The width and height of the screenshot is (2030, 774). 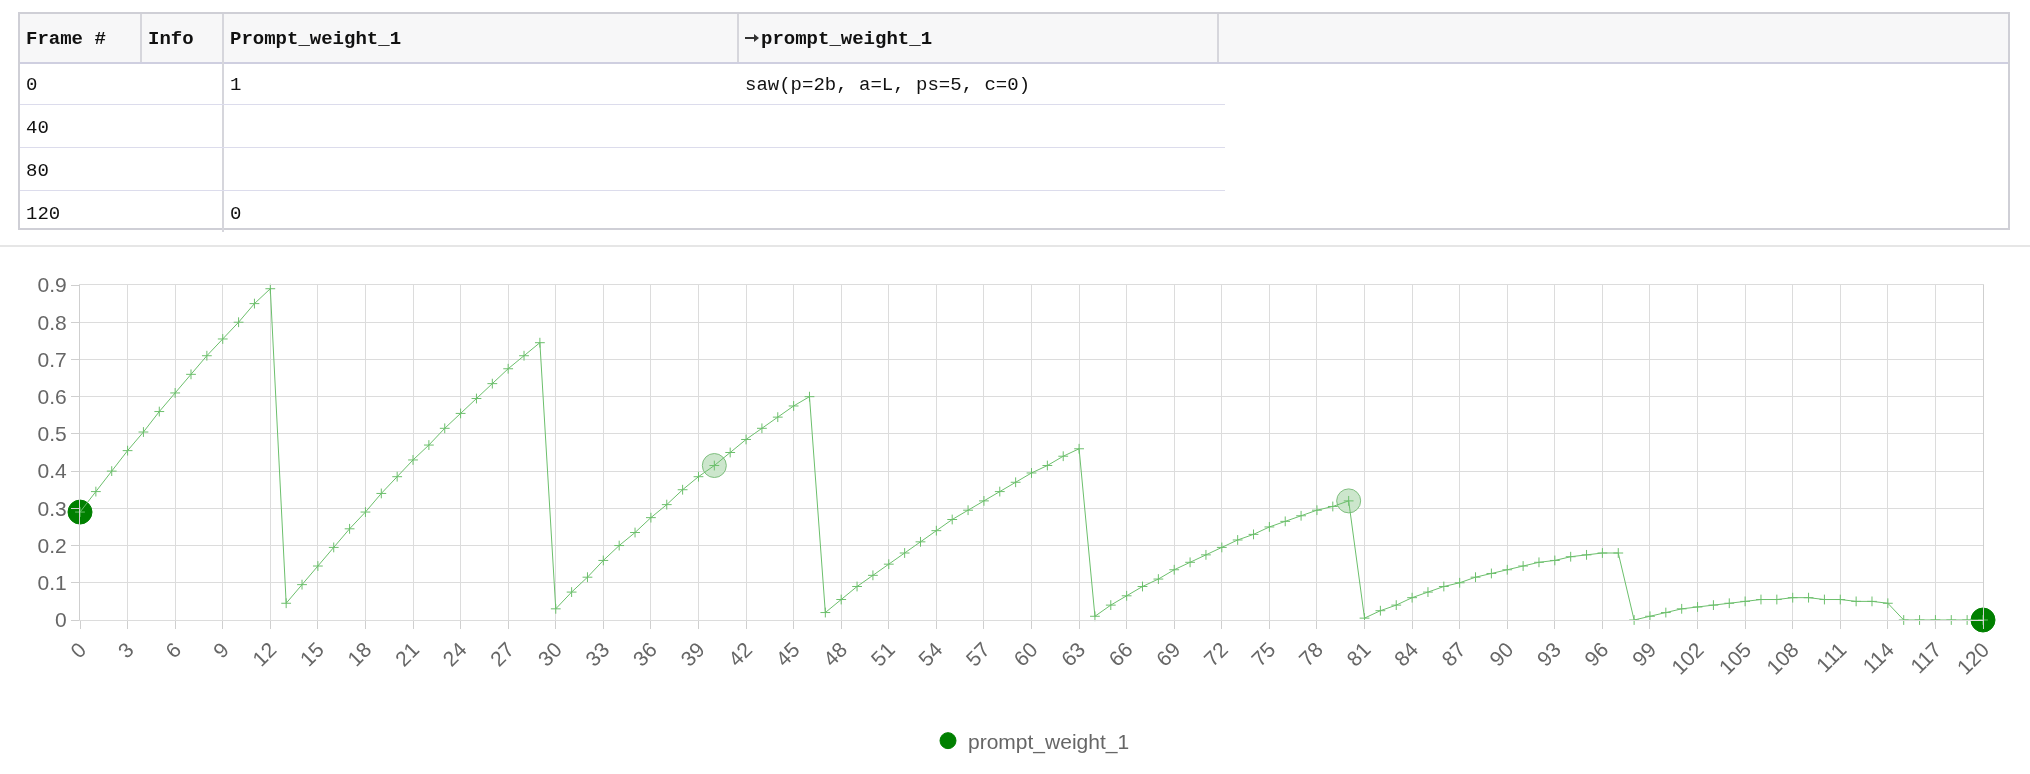 I want to click on x-tick-label: 9, so click(x=220, y=650).